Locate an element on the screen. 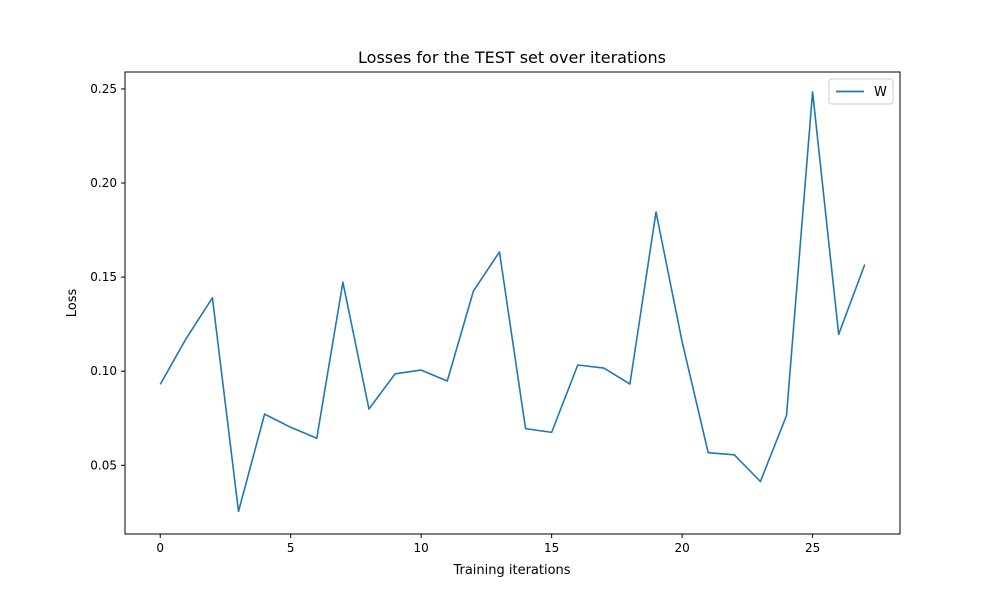  x-tick-label: 15 is located at coordinates (551, 548).